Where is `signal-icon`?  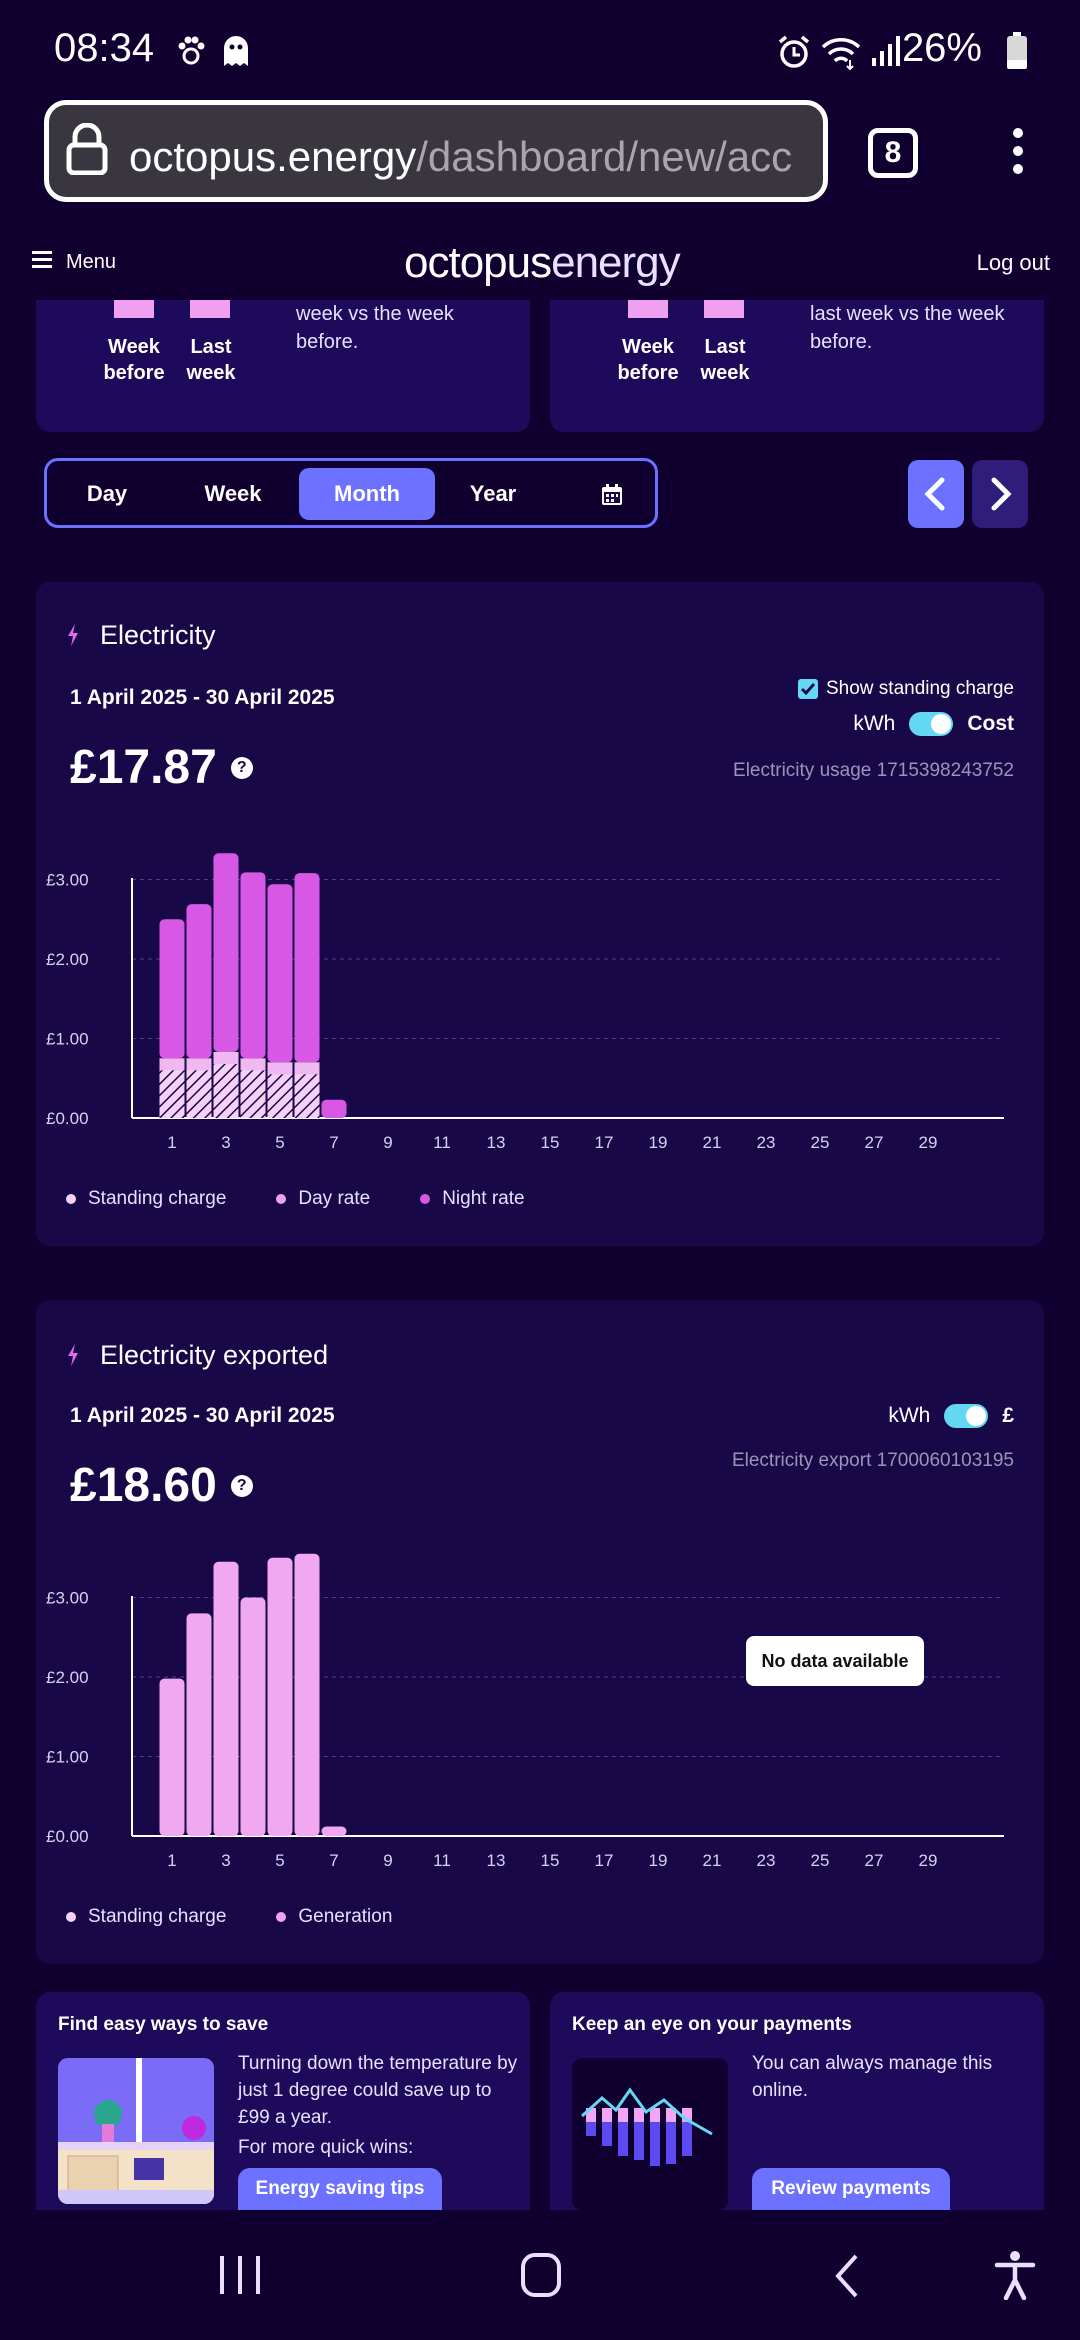 signal-icon is located at coordinates (887, 53).